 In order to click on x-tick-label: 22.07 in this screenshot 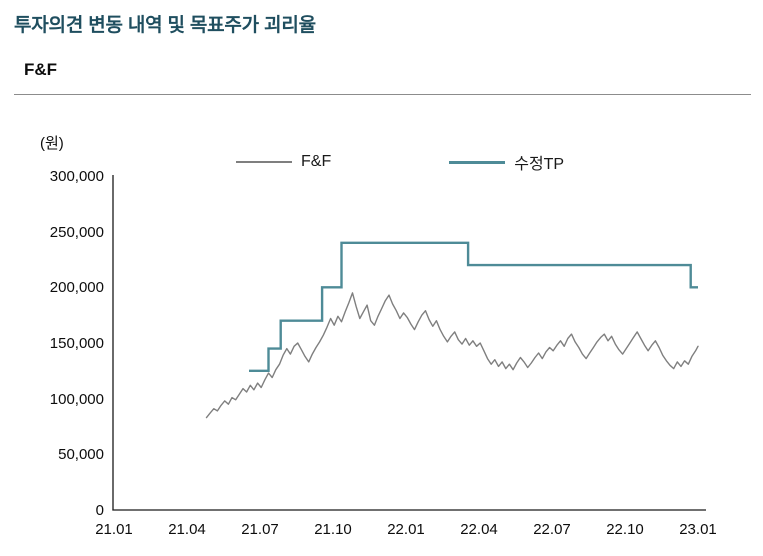, I will do `click(552, 529)`.